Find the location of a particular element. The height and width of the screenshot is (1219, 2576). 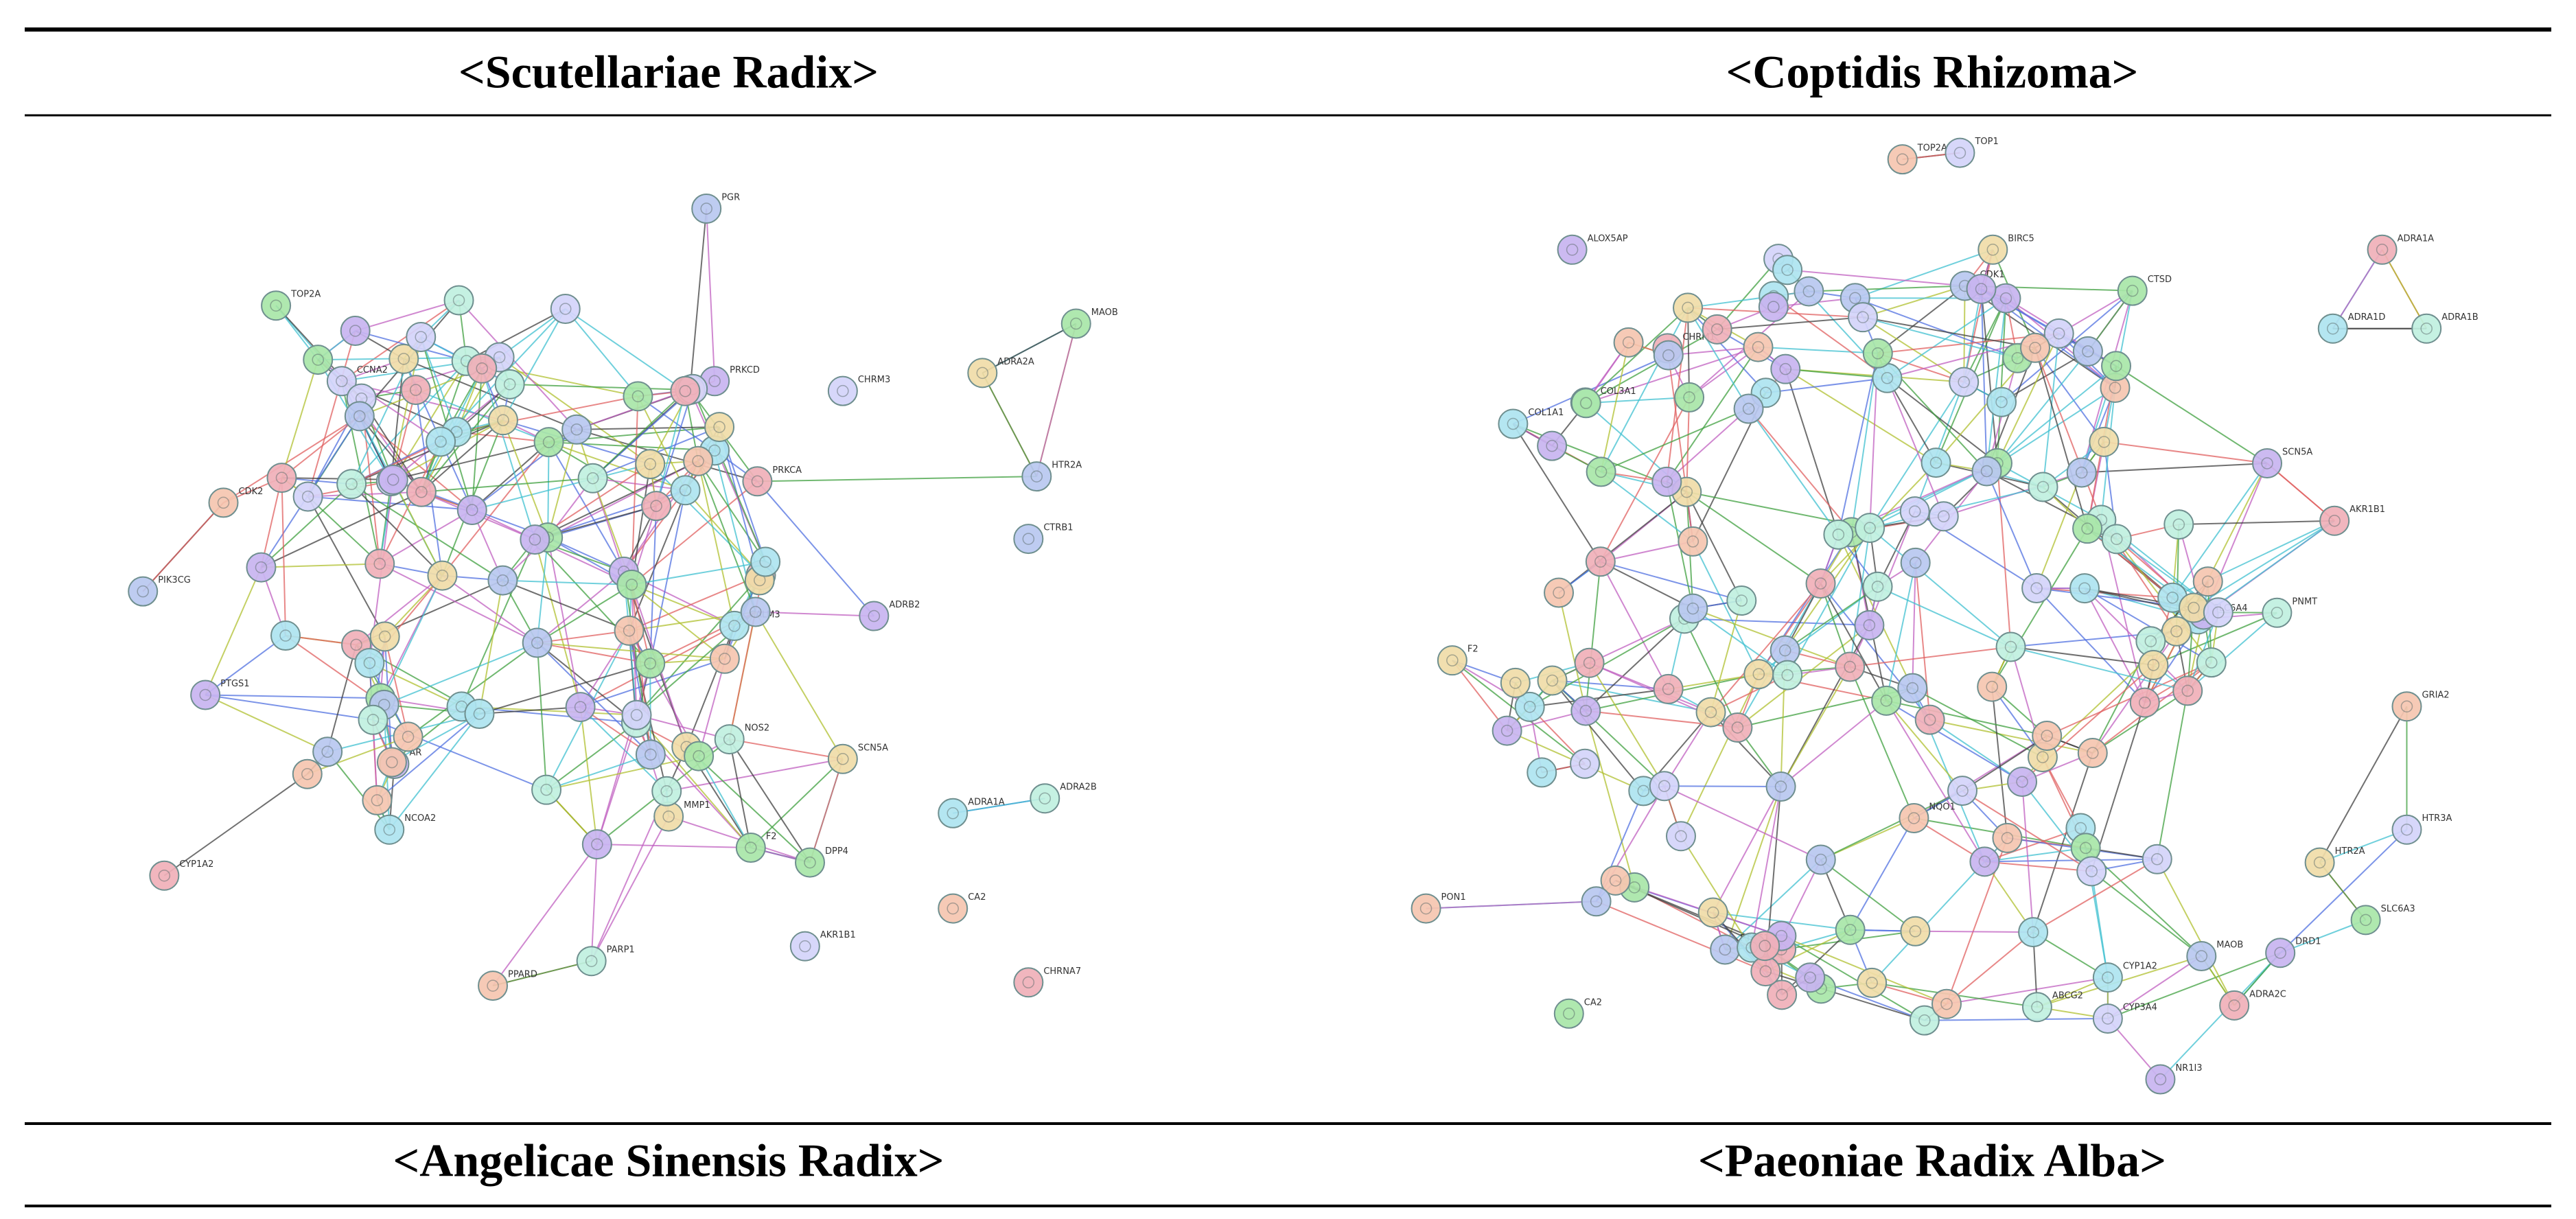

node-label: CCNA2 is located at coordinates (372, 370).